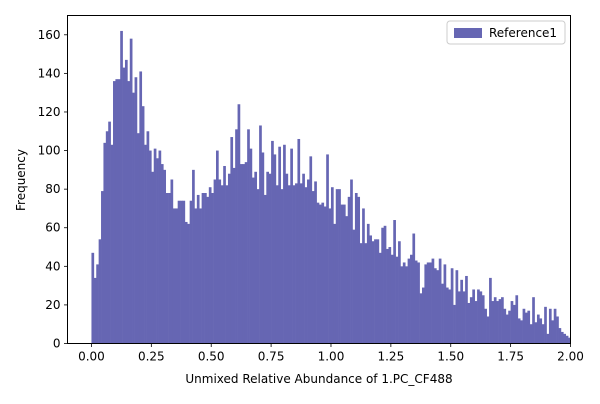  What do you see at coordinates (52, 305) in the screenshot?
I see `y-tick-label: 20` at bounding box center [52, 305].